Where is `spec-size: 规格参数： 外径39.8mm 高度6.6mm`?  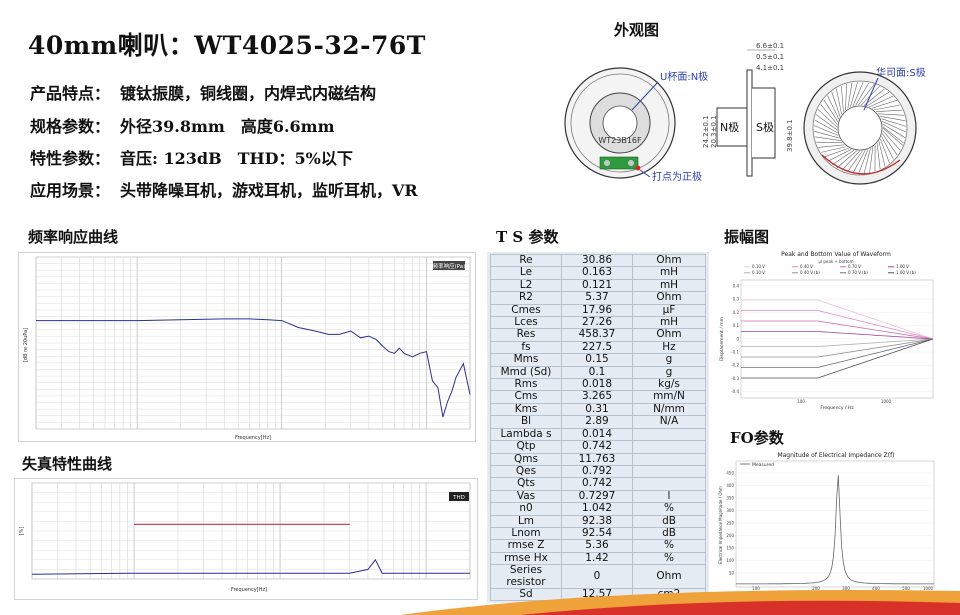
spec-size: 规格参数： 外径39.8mm 高度6.6mm is located at coordinates (182, 126).